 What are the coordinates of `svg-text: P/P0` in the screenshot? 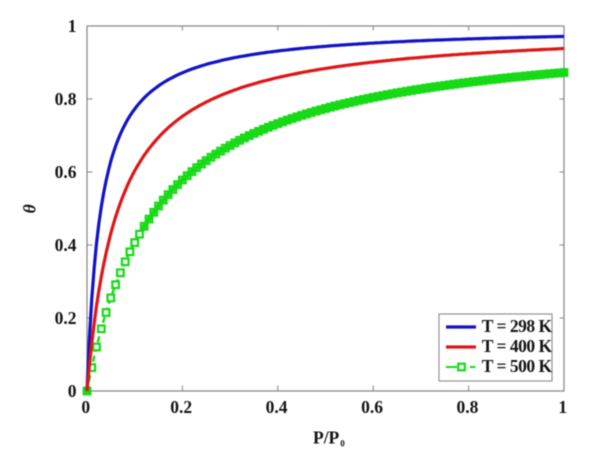 It's located at (329, 438).